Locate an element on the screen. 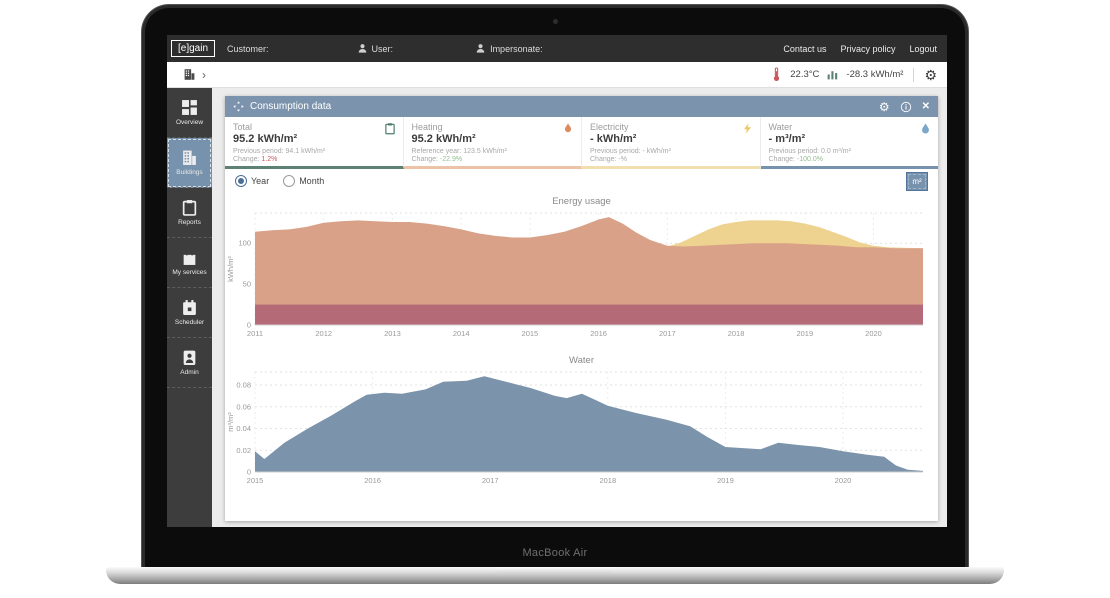 This screenshot has height=598, width=1110. calendar-icon is located at coordinates (189, 307).